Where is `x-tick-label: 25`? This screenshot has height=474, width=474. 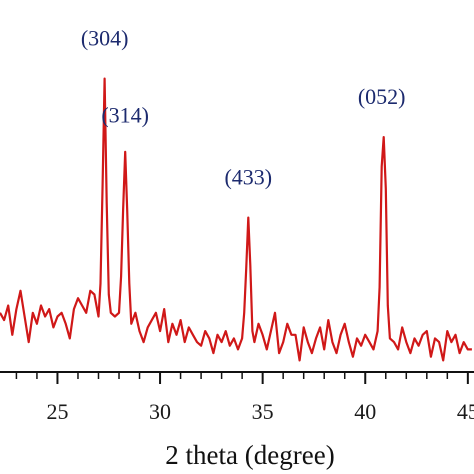 x-tick-label: 25 is located at coordinates (57, 411).